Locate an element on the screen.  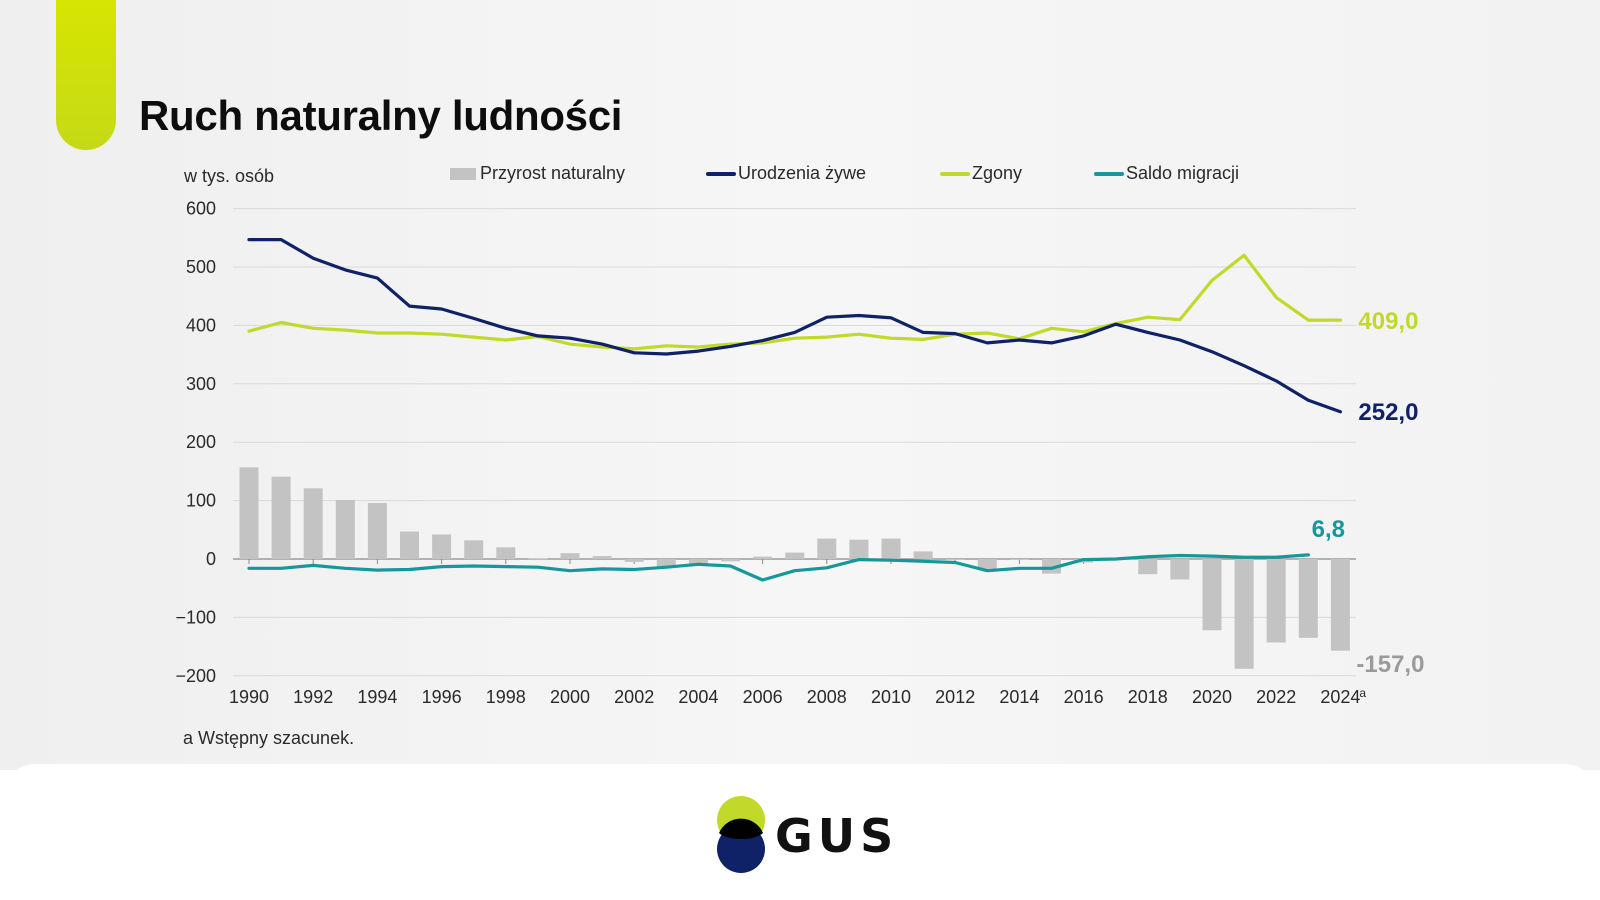
y-tick-label: 0 is located at coordinates (211, 559).